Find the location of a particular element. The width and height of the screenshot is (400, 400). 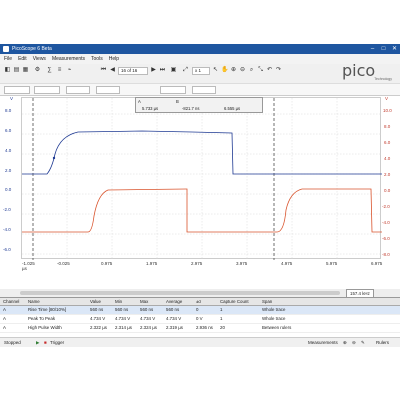

close-button: ✕ is located at coordinates (394, 49).